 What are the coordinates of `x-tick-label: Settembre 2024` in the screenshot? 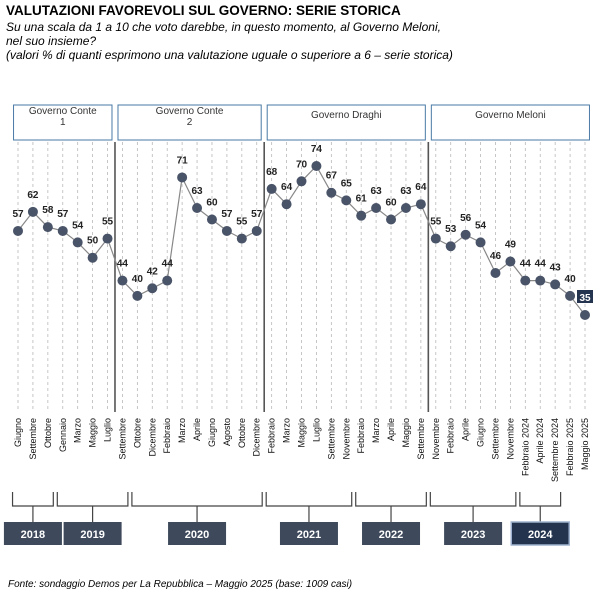 It's located at (555, 450).